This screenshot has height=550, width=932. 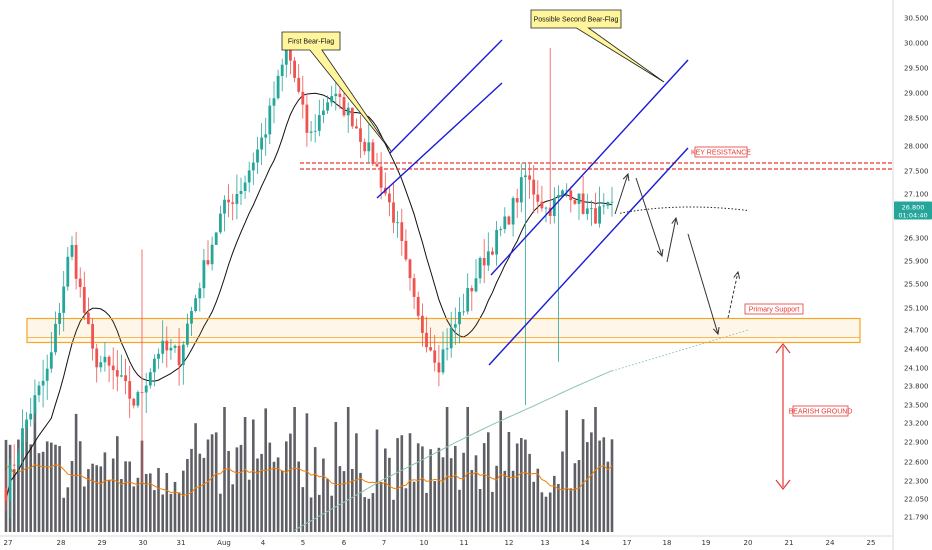 What do you see at coordinates (102, 543) in the screenshot?
I see `time-tick-label: 29` at bounding box center [102, 543].